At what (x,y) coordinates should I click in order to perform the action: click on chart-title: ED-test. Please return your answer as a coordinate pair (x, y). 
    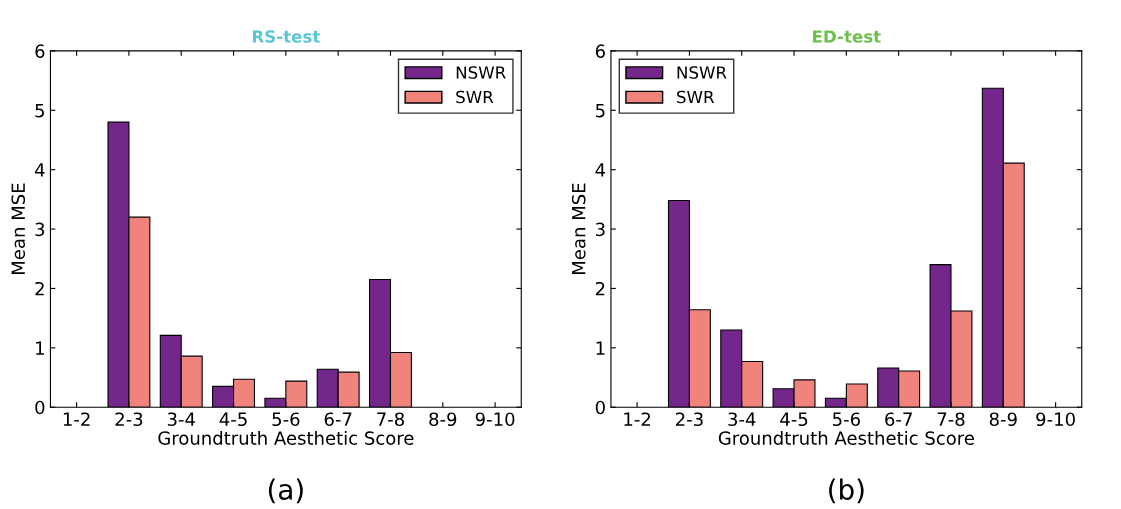
    Looking at the image, I should click on (847, 36).